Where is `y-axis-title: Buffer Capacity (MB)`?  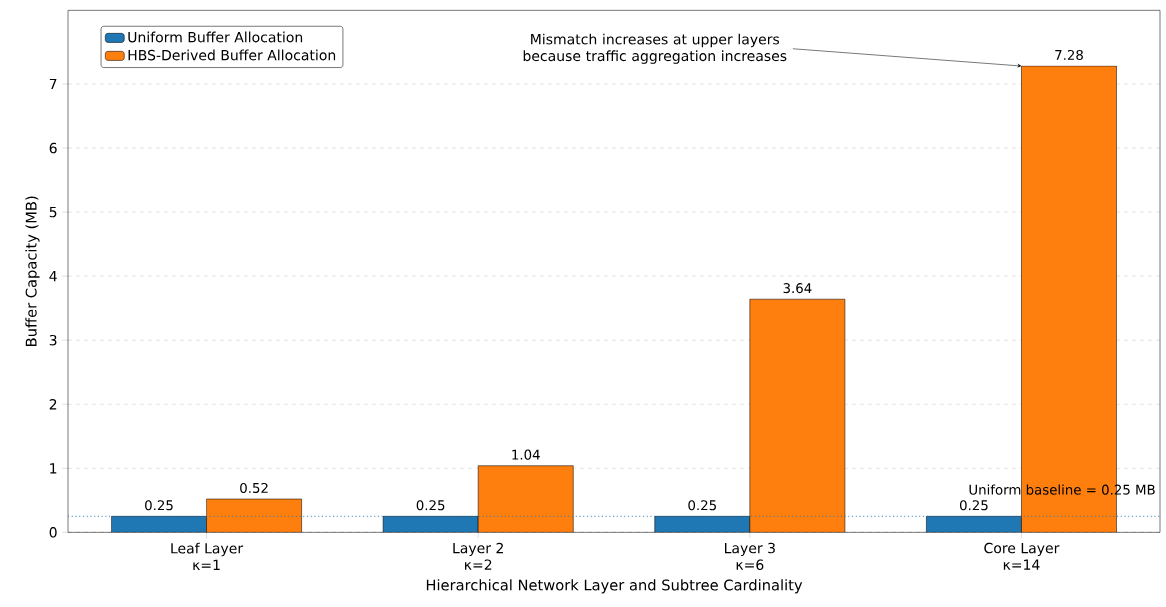
y-axis-title: Buffer Capacity (MB) is located at coordinates (32, 271).